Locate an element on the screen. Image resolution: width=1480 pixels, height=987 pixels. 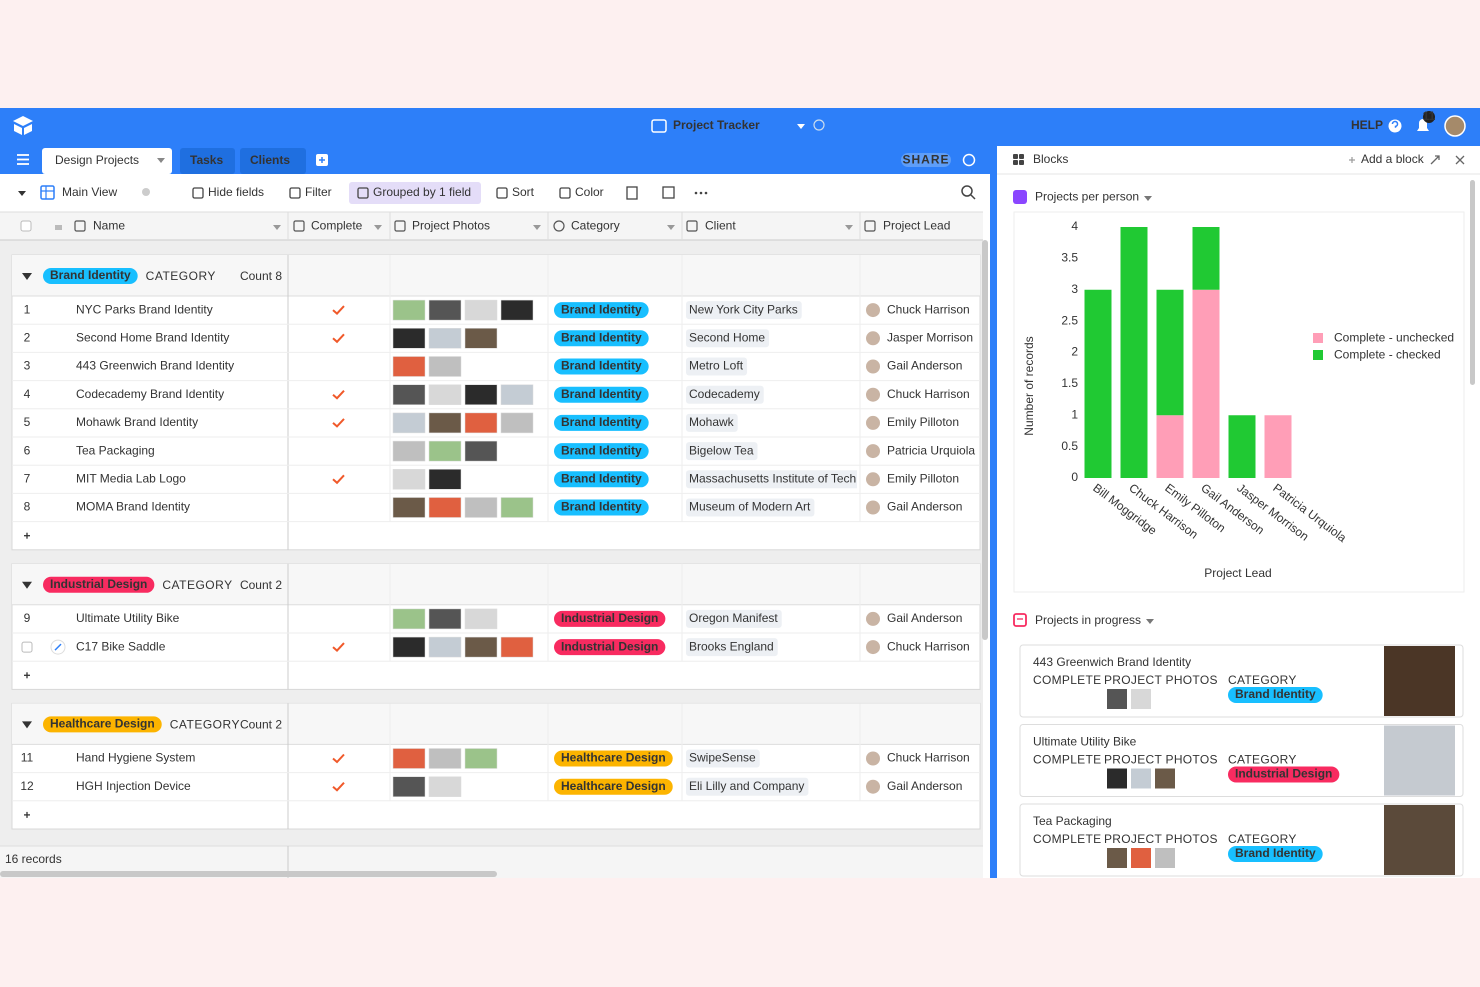
share-label: SHARE is located at coordinates (925, 160).